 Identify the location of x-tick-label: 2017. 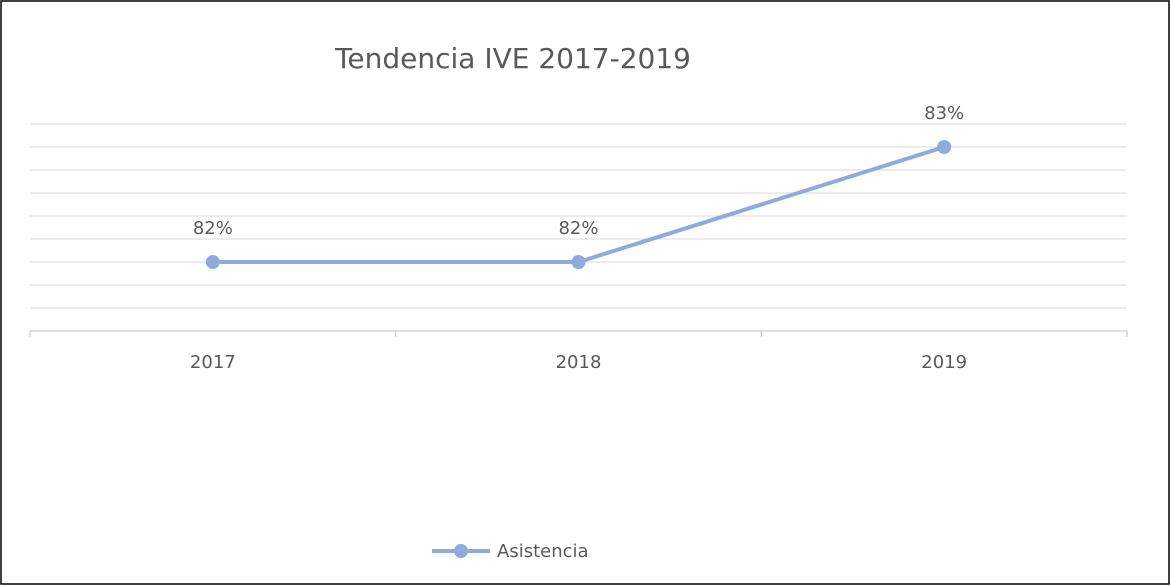
(213, 362).